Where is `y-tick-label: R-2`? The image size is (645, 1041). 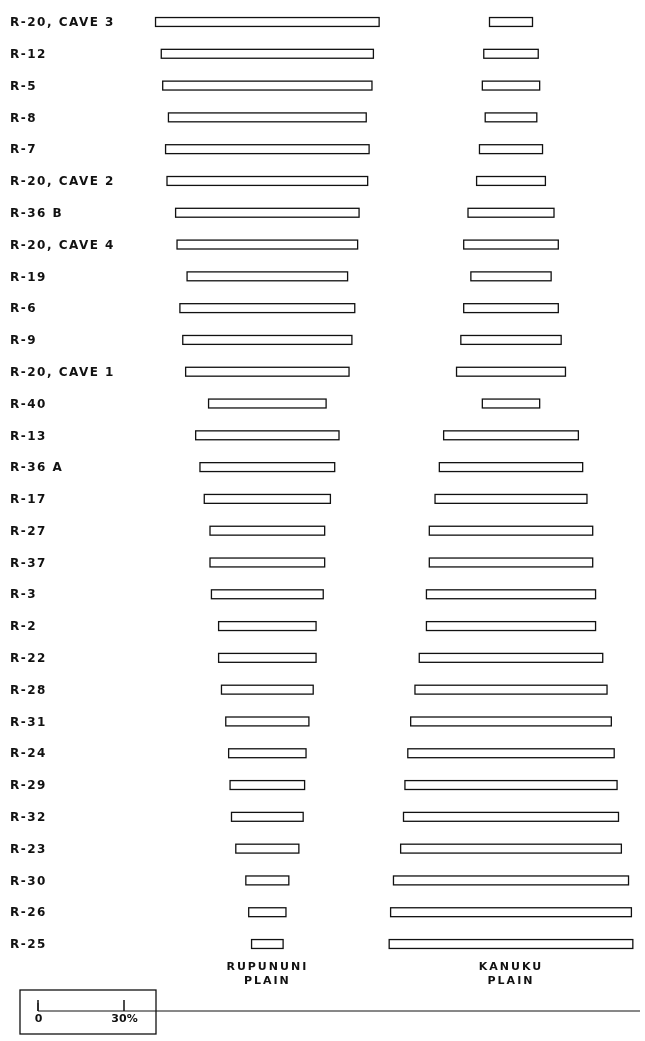 y-tick-label: R-2 is located at coordinates (24, 626).